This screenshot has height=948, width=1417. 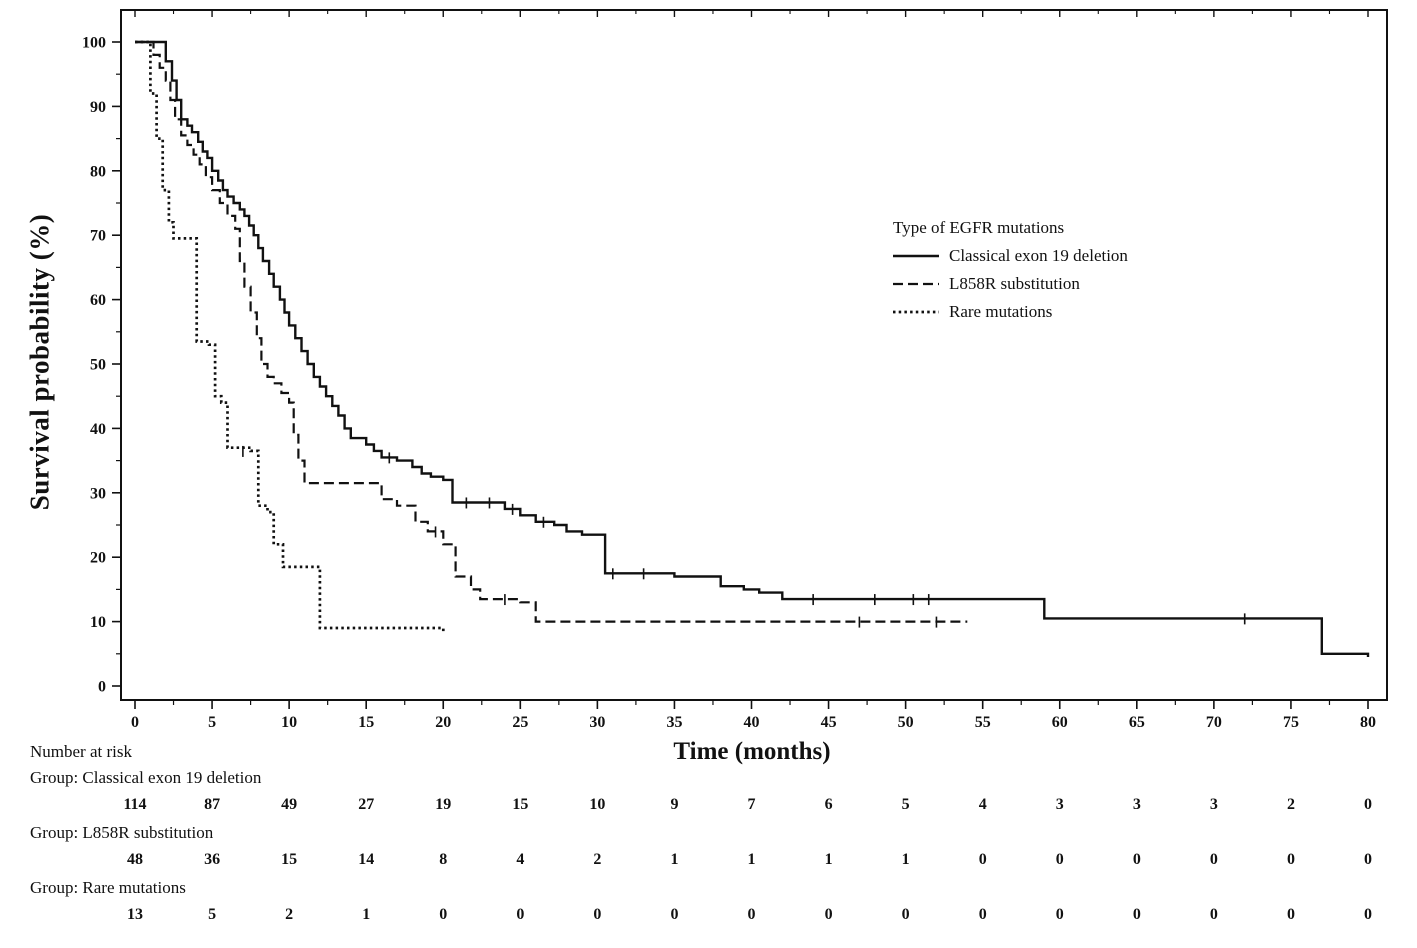 What do you see at coordinates (979, 227) in the screenshot?
I see `legend-title: Type of EGFR mutations` at bounding box center [979, 227].